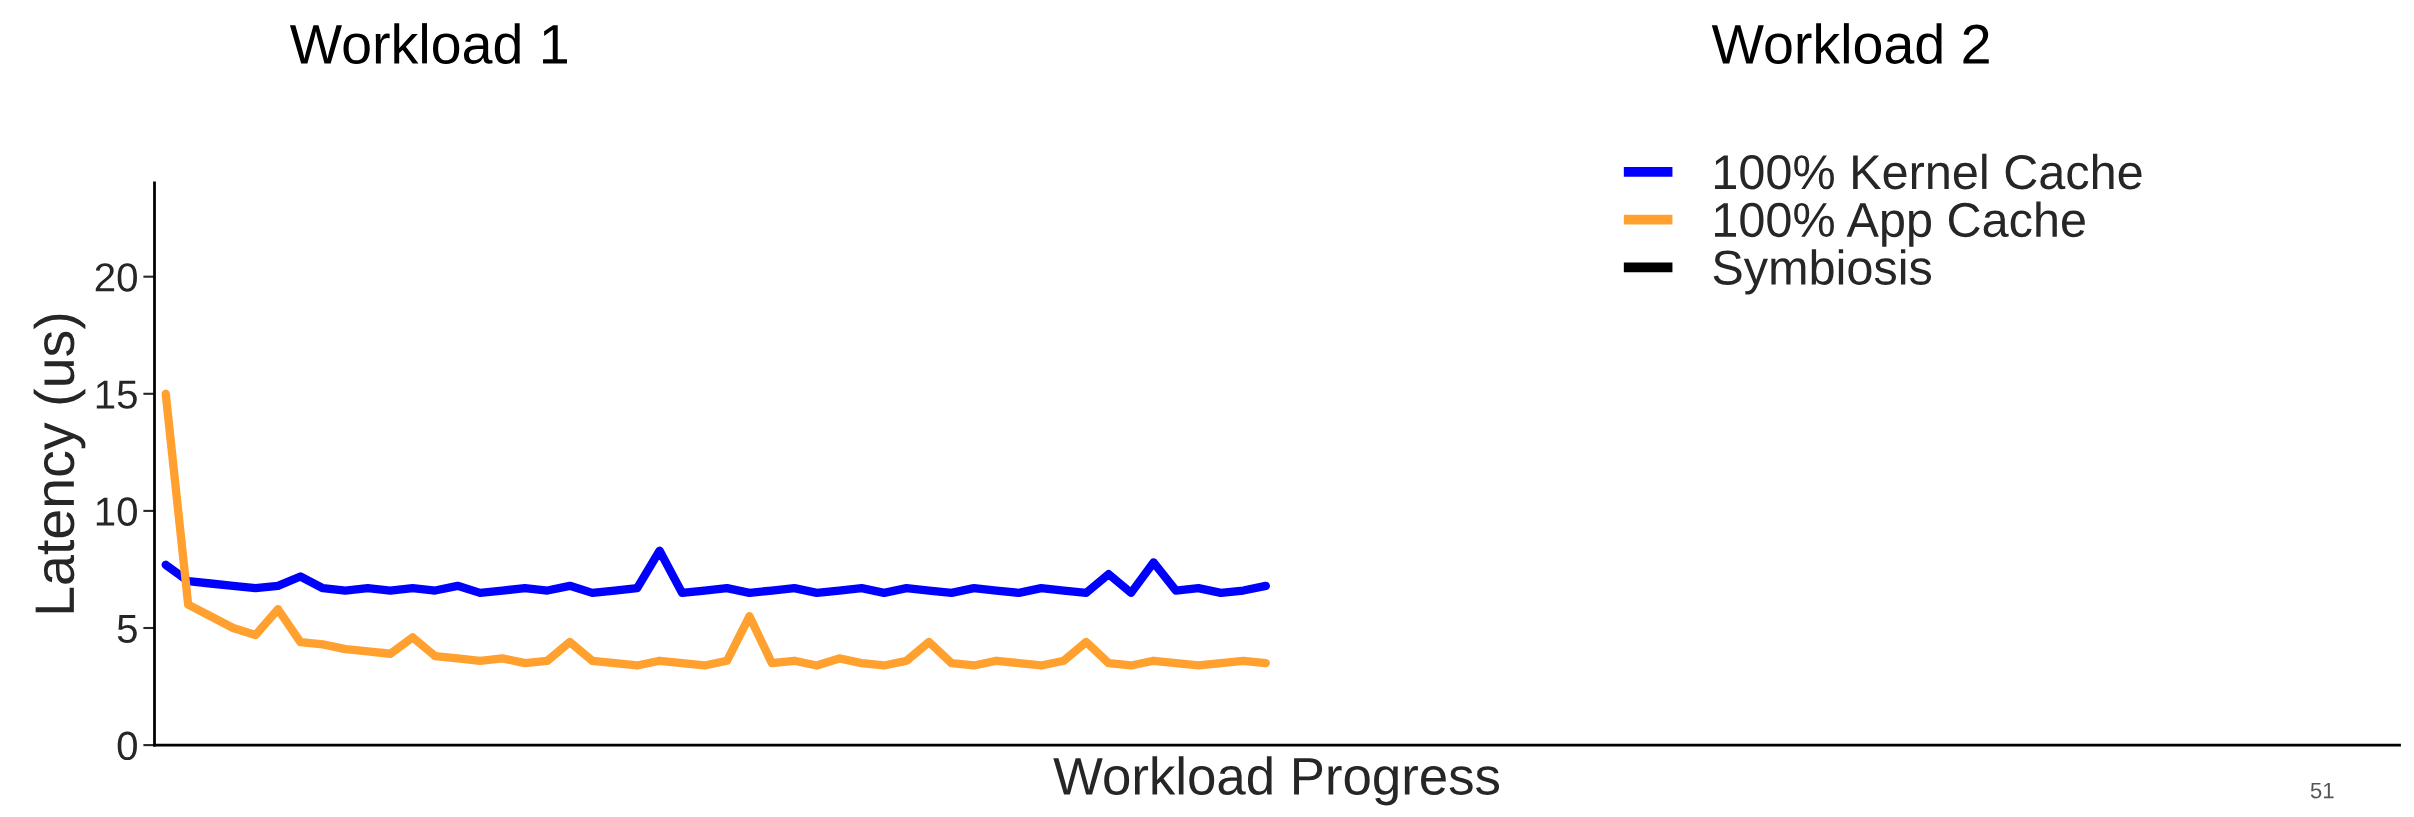  I want to click on text: 51, so click(2322, 790).